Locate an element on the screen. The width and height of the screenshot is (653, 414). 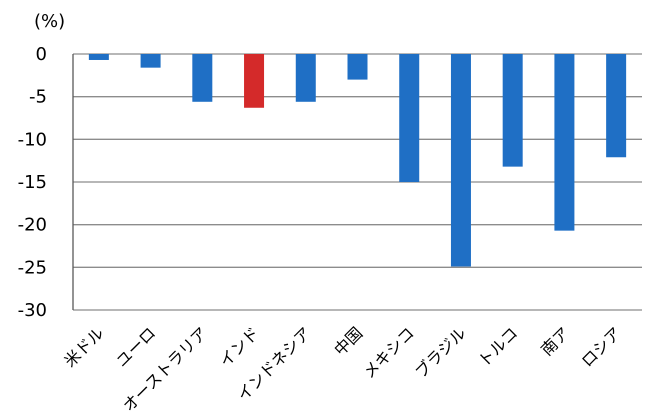
y-axis-ticks: 0 -5 -10 -15 -20 -25 -30 is located at coordinates (32, 182).